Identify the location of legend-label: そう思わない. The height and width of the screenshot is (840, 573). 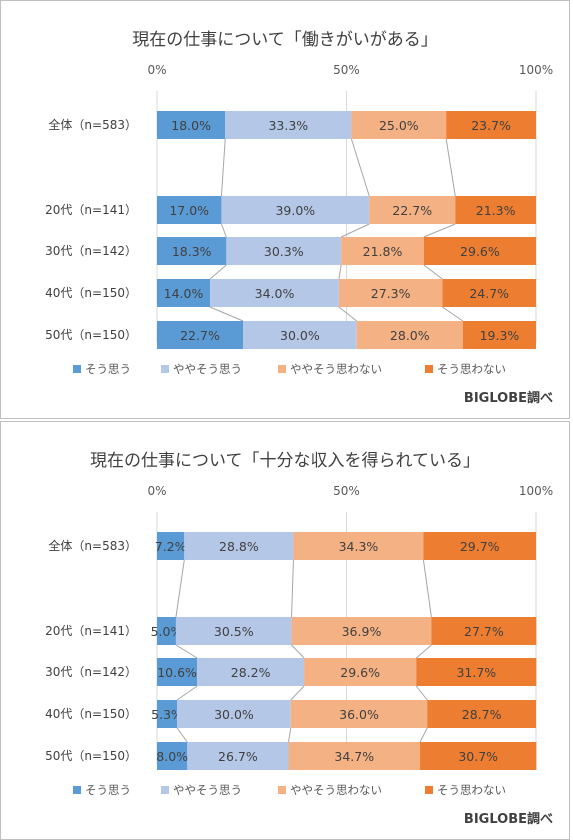
(471, 369).